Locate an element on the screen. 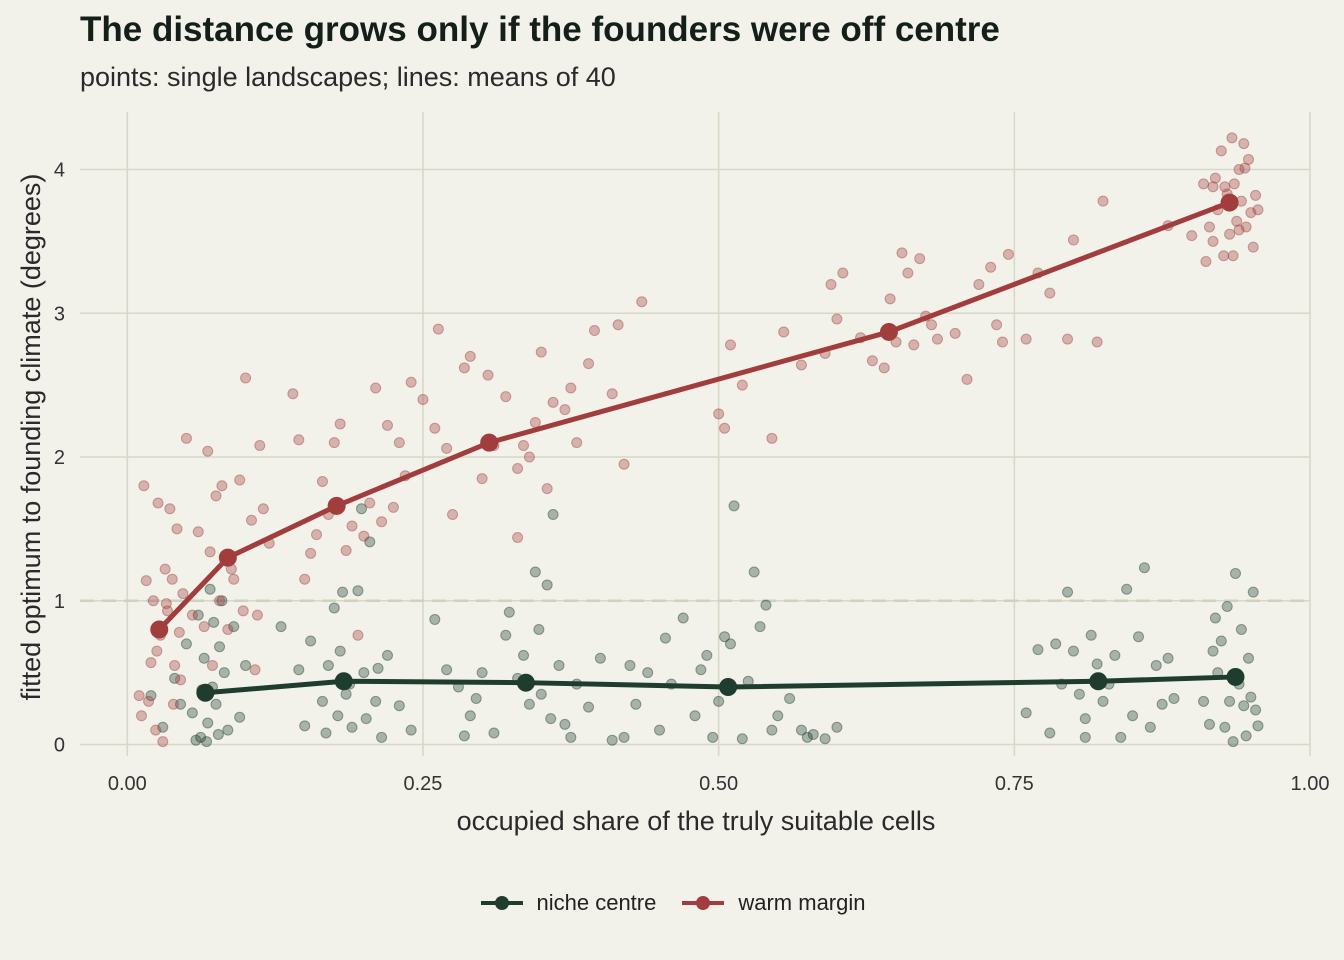  y-tick-label: 4 is located at coordinates (59, 171).